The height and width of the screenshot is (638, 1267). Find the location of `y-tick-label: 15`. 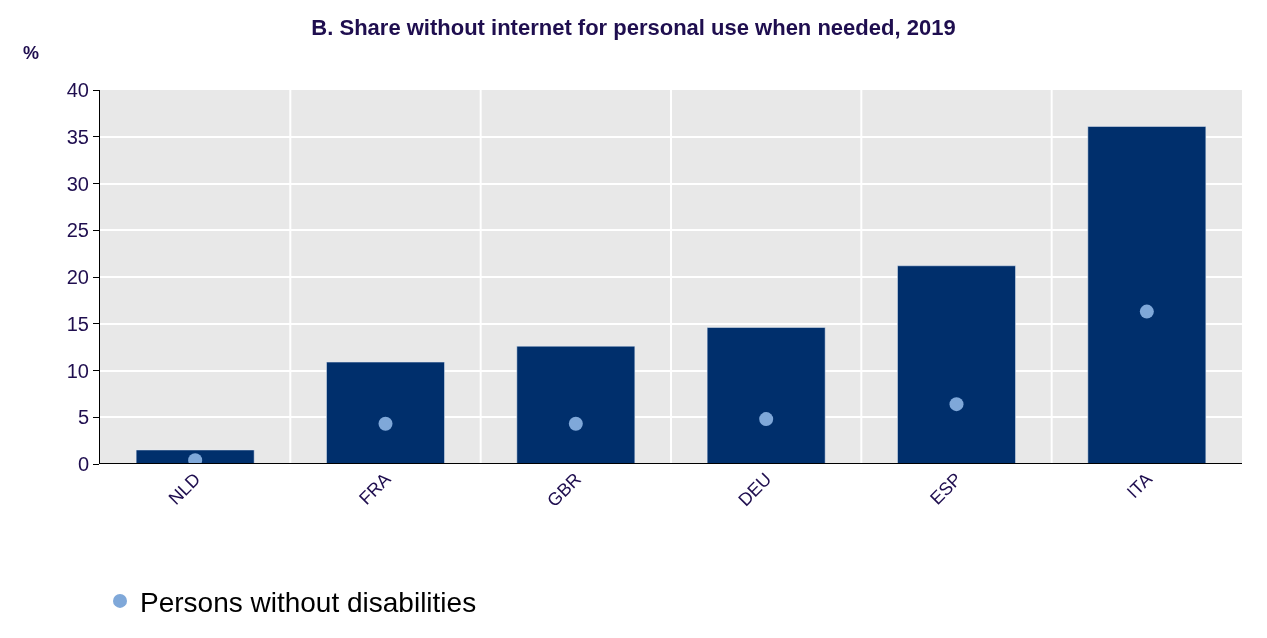

y-tick-label: 15 is located at coordinates (77, 323).